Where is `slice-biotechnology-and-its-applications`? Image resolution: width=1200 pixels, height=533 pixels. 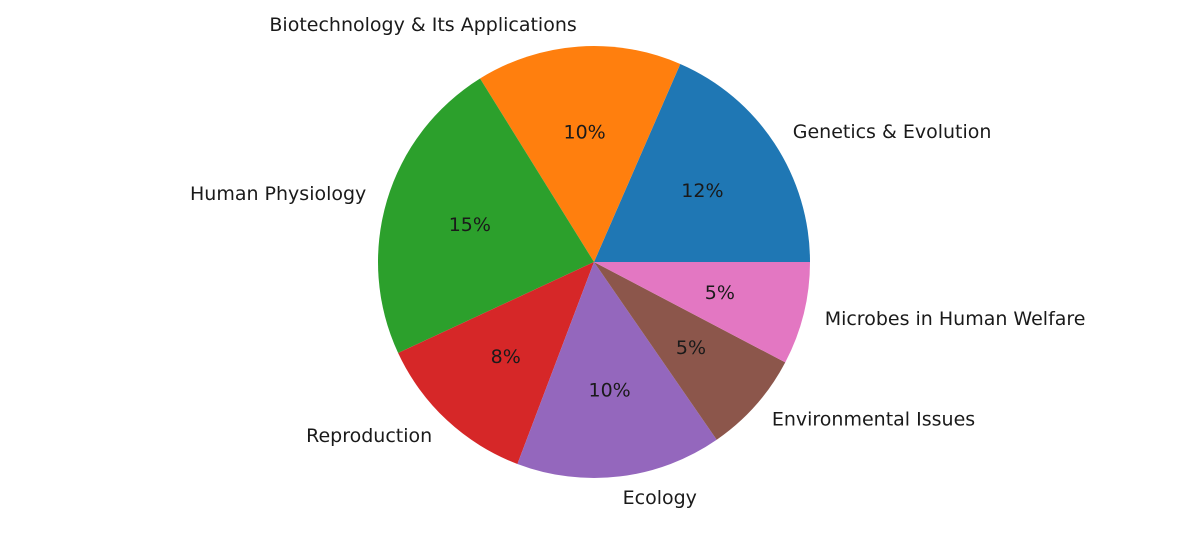 slice-biotechnology-and-its-applications is located at coordinates (580, 153).